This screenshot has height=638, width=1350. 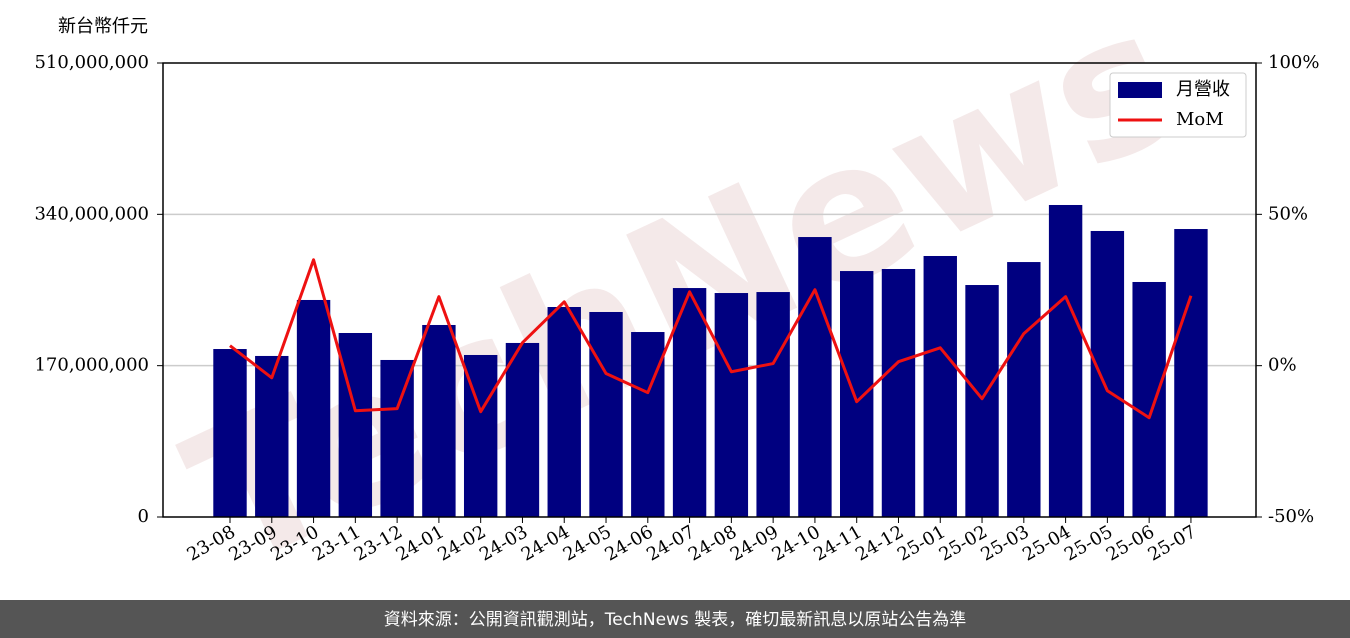 I want to click on y2-tick-label: 0%, so click(x=1282, y=365).